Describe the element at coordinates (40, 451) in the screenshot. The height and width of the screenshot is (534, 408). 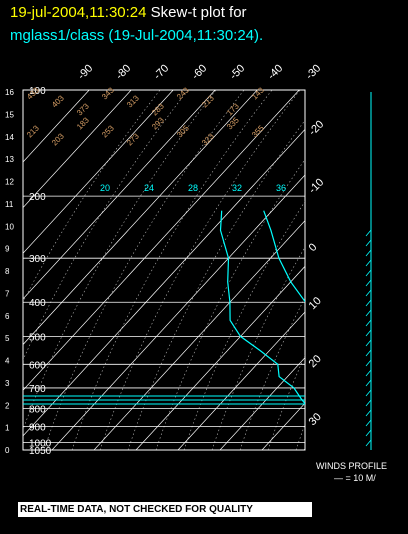
I see `pressure-label: 1050` at that location.